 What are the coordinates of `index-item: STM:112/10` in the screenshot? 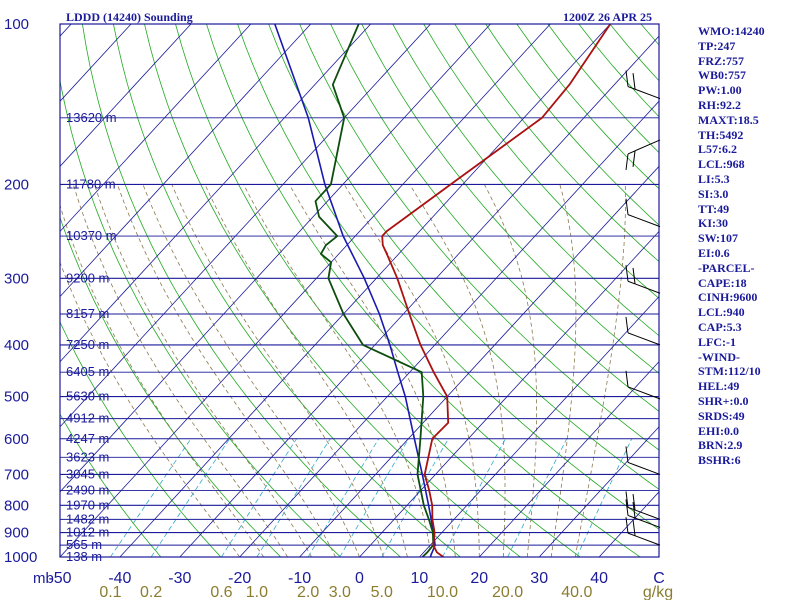 It's located at (729, 371).